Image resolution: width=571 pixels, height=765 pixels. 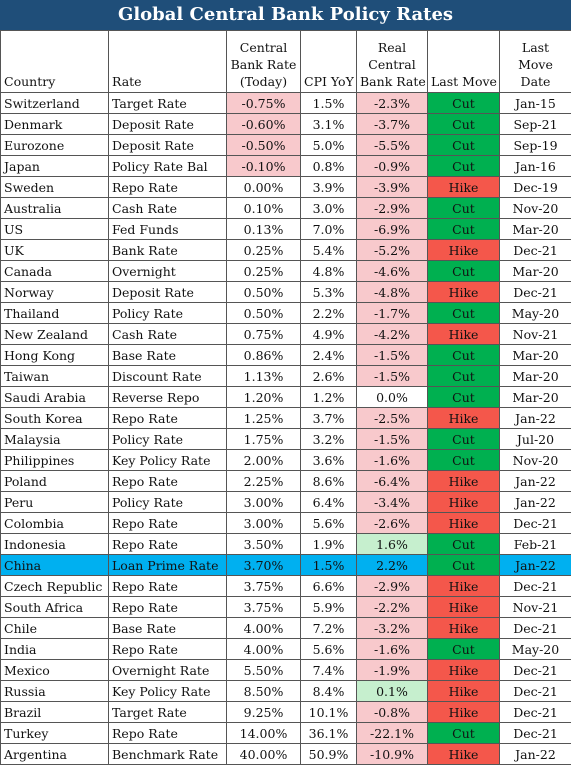 I want to click on cell-cpi: 5.6%, so click(x=329, y=523).